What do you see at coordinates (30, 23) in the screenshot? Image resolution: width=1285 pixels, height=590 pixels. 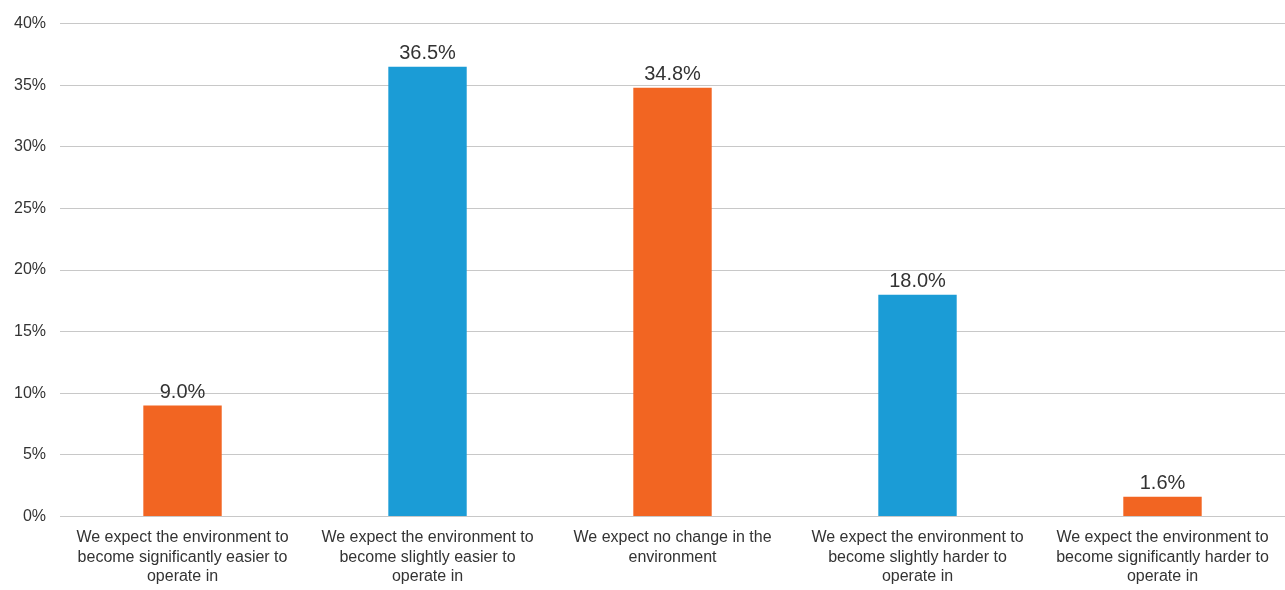 I see `y-tick-label: 40%` at bounding box center [30, 23].